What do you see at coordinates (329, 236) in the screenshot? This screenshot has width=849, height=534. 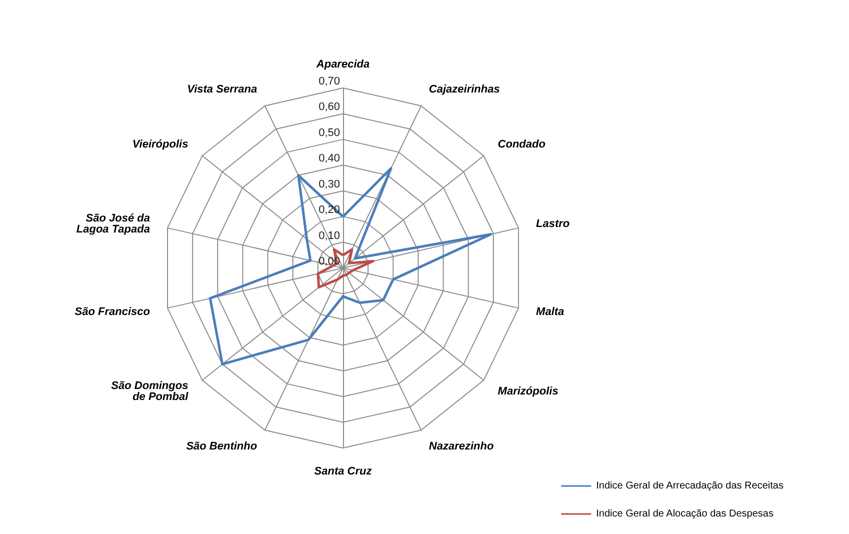 I see `y-tick-label: 0,10` at bounding box center [329, 236].